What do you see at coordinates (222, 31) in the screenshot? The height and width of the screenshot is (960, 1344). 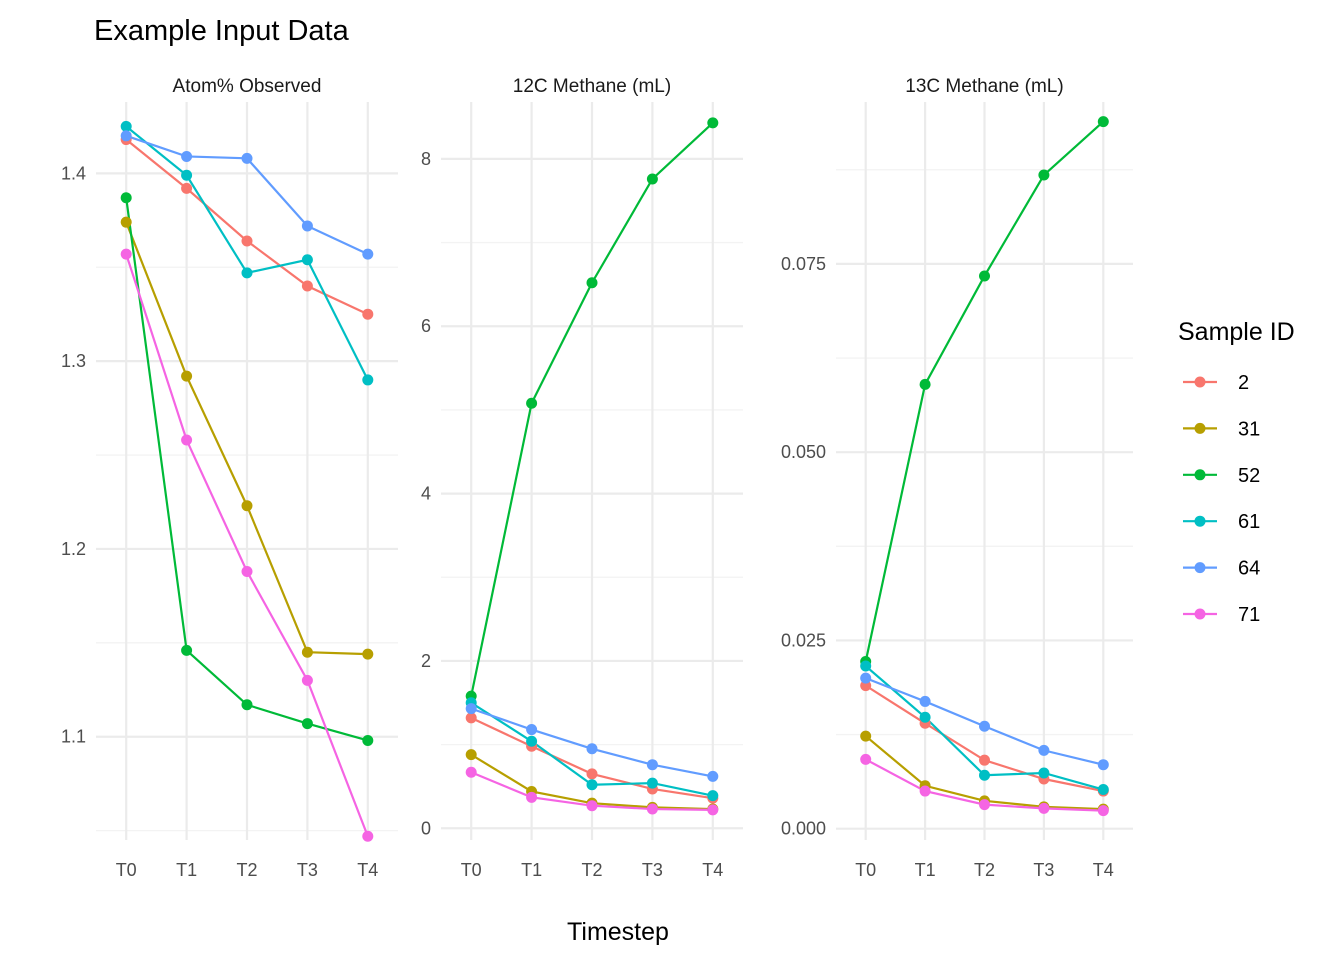 I see `chart-title: Example Input Data` at bounding box center [222, 31].